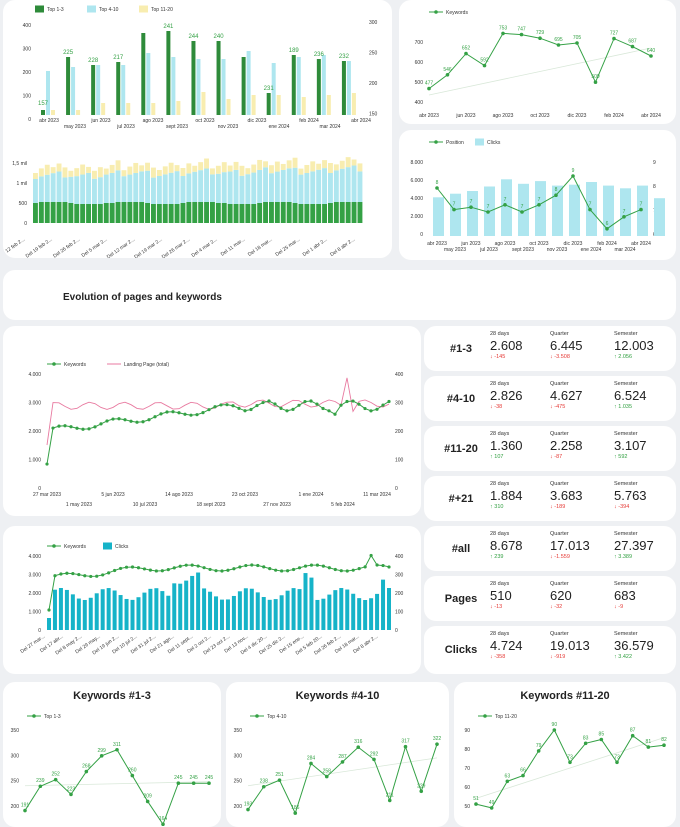 The width and height of the screenshot is (680, 827). What do you see at coordinates (238, 731) in the screenshot?
I see `y-tick: 350` at bounding box center [238, 731].